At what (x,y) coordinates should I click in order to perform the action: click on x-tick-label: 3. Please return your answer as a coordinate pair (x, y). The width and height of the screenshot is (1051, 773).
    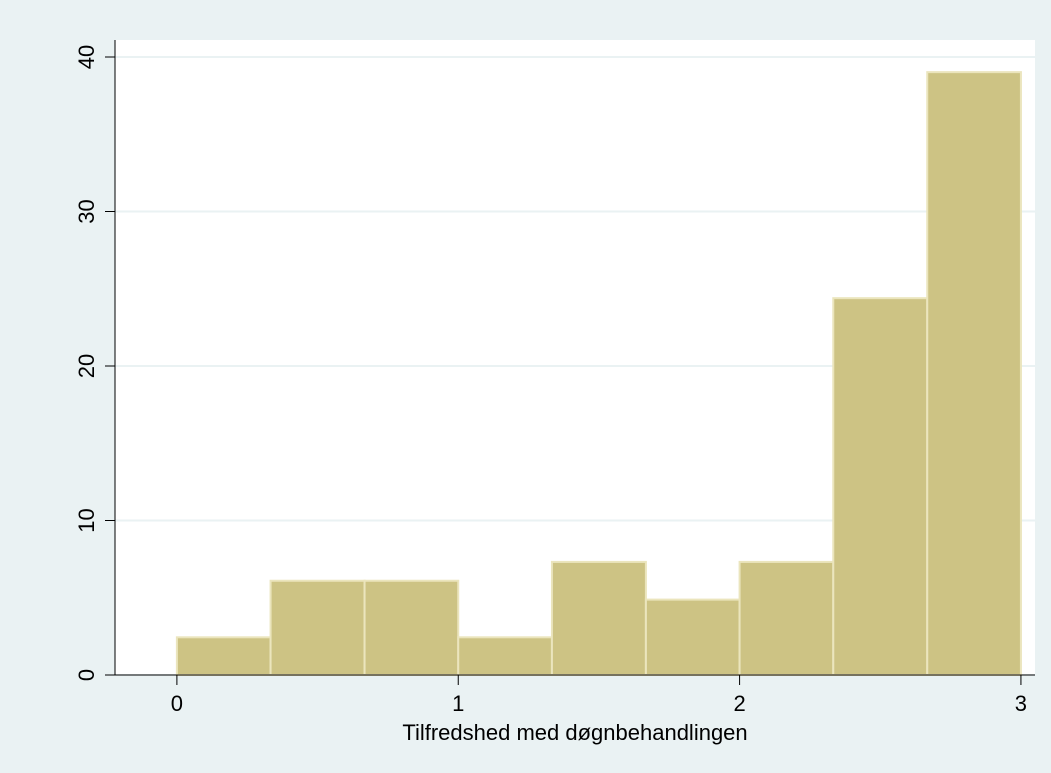
    Looking at the image, I should click on (1021, 703).